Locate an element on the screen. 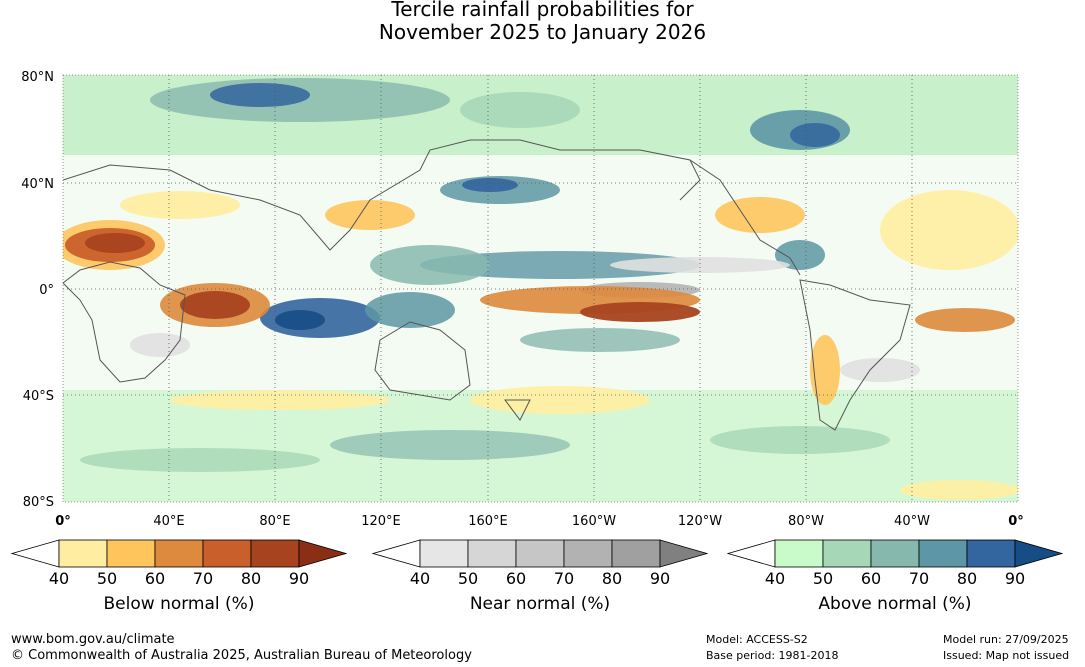 The width and height of the screenshot is (1085, 667). legend-title-above: Above normal (%) is located at coordinates (895, 604).